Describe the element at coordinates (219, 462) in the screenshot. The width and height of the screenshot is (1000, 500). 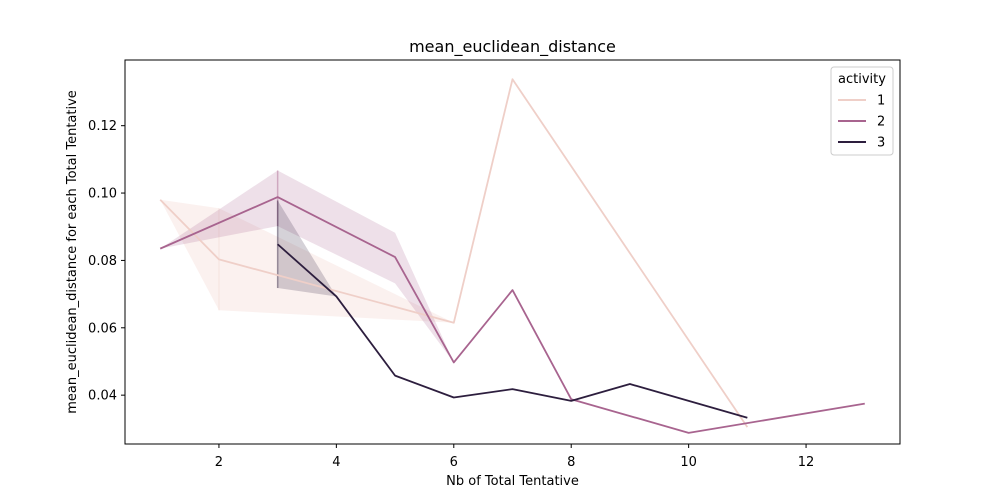
I see `x-tick-label: 2` at that location.